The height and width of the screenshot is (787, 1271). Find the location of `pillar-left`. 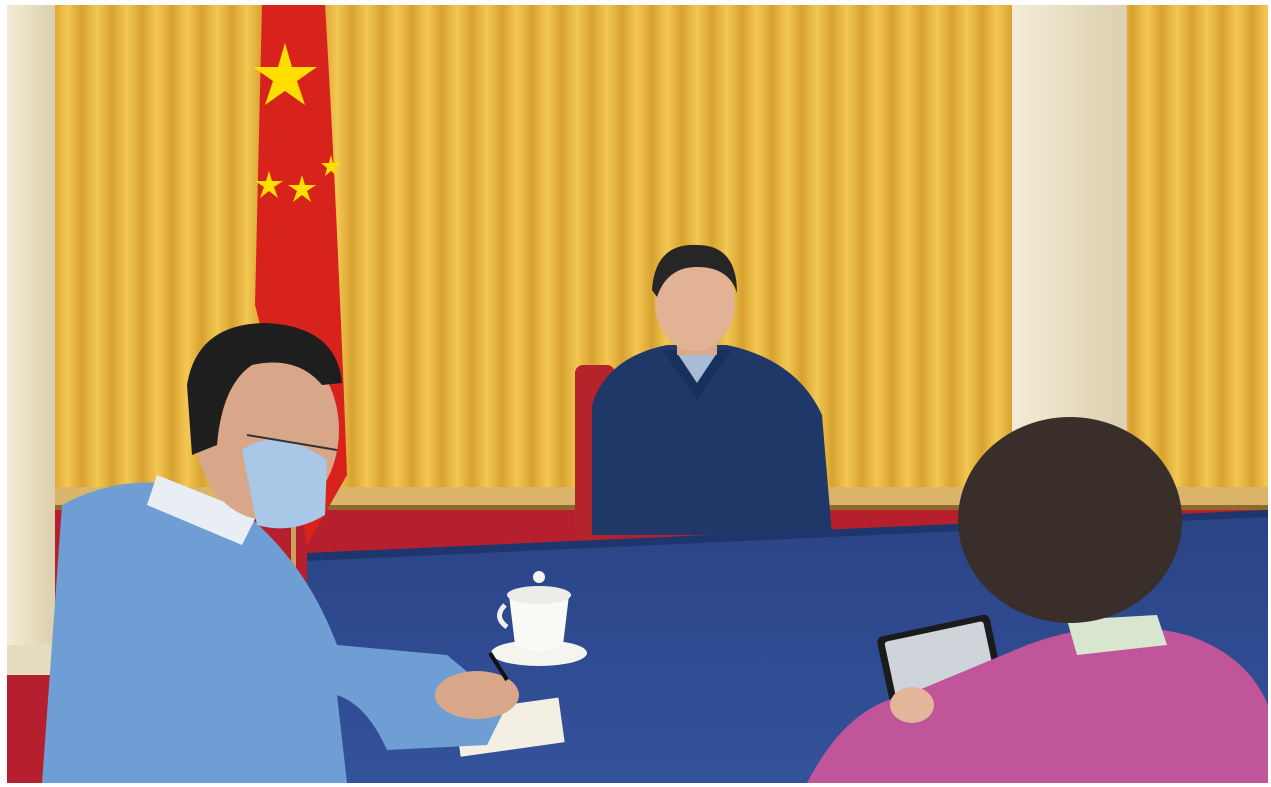

pillar-left is located at coordinates (31, 335).